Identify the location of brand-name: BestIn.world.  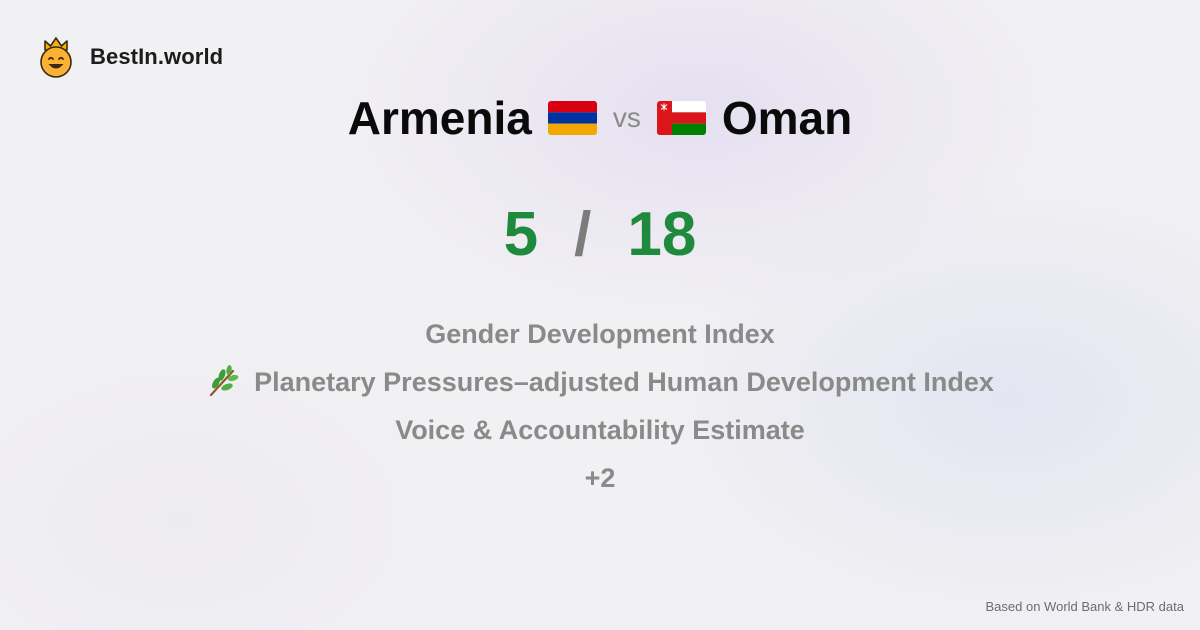
(157, 56).